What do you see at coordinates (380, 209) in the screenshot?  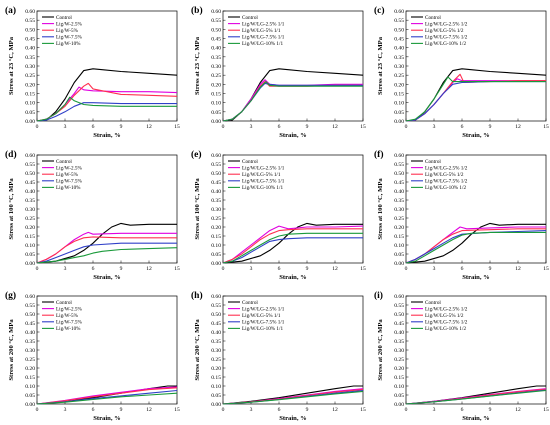 I see `y-axis-label: Stress at 100 °C, MPa` at bounding box center [380, 209].